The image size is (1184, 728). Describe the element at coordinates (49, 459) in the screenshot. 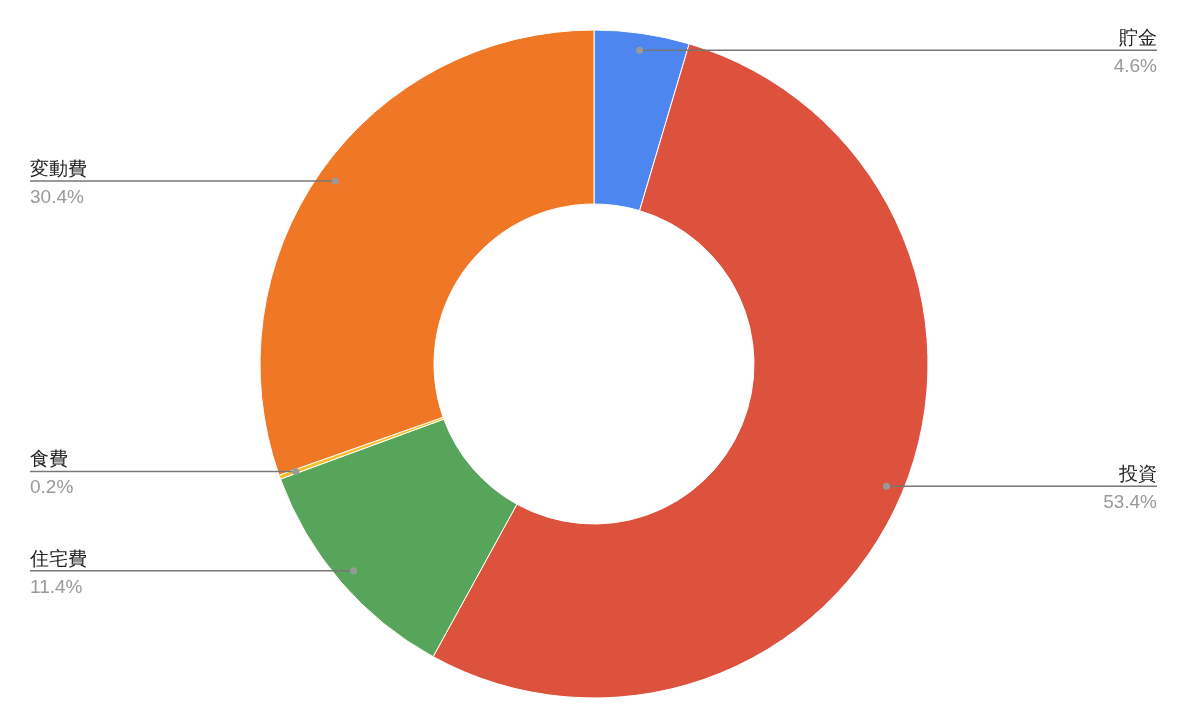

I see `slice-label: 食費` at that location.